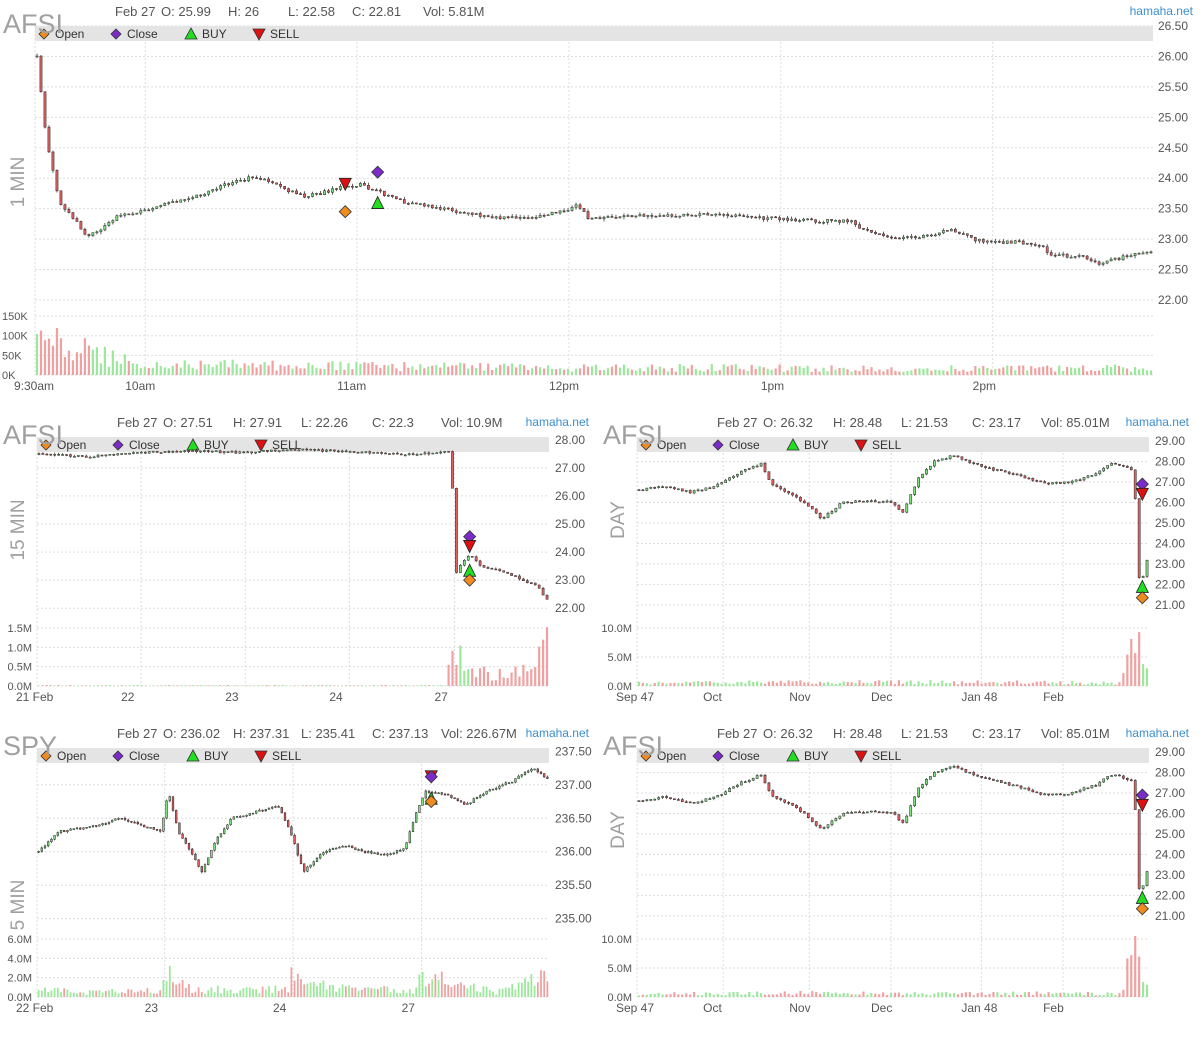 This screenshot has width=1200, height=1038. I want to click on y-axis-tick-label: 24.50, so click(1173, 148).